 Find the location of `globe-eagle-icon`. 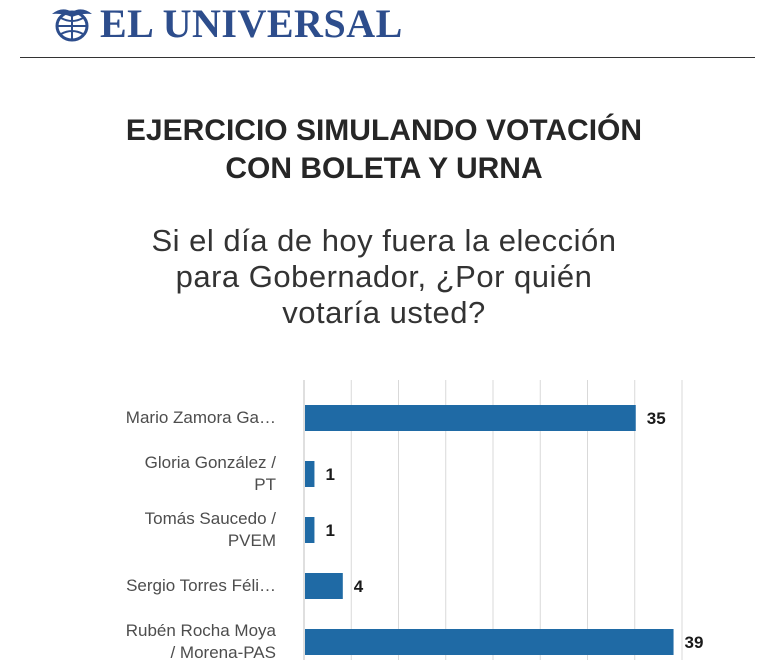

globe-eagle-icon is located at coordinates (72, 25).